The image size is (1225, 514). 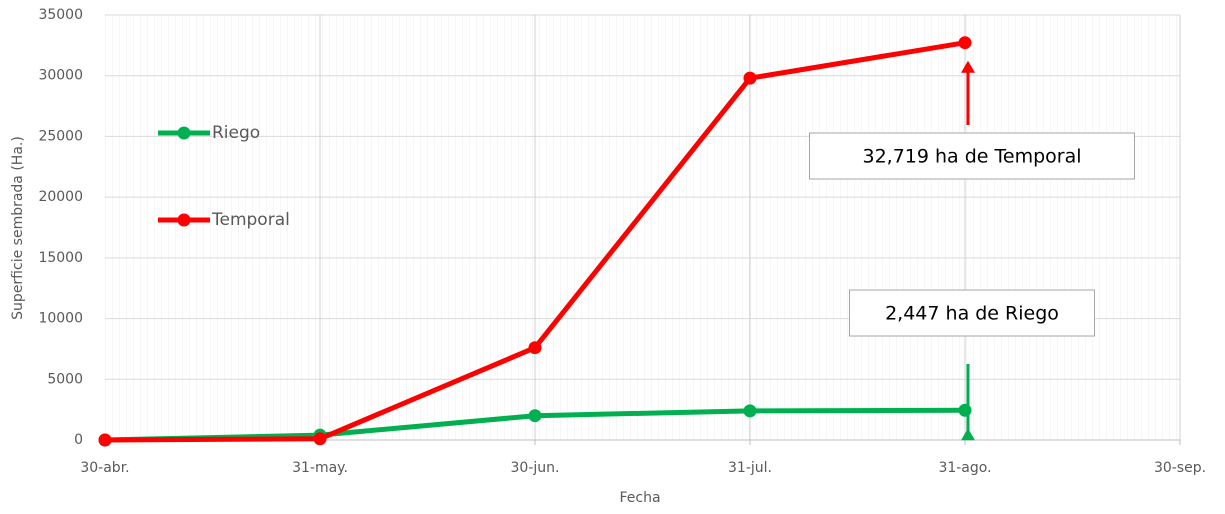 I want to click on y-axis-label: Superficie sembrada (Ha.), so click(x=18, y=228).